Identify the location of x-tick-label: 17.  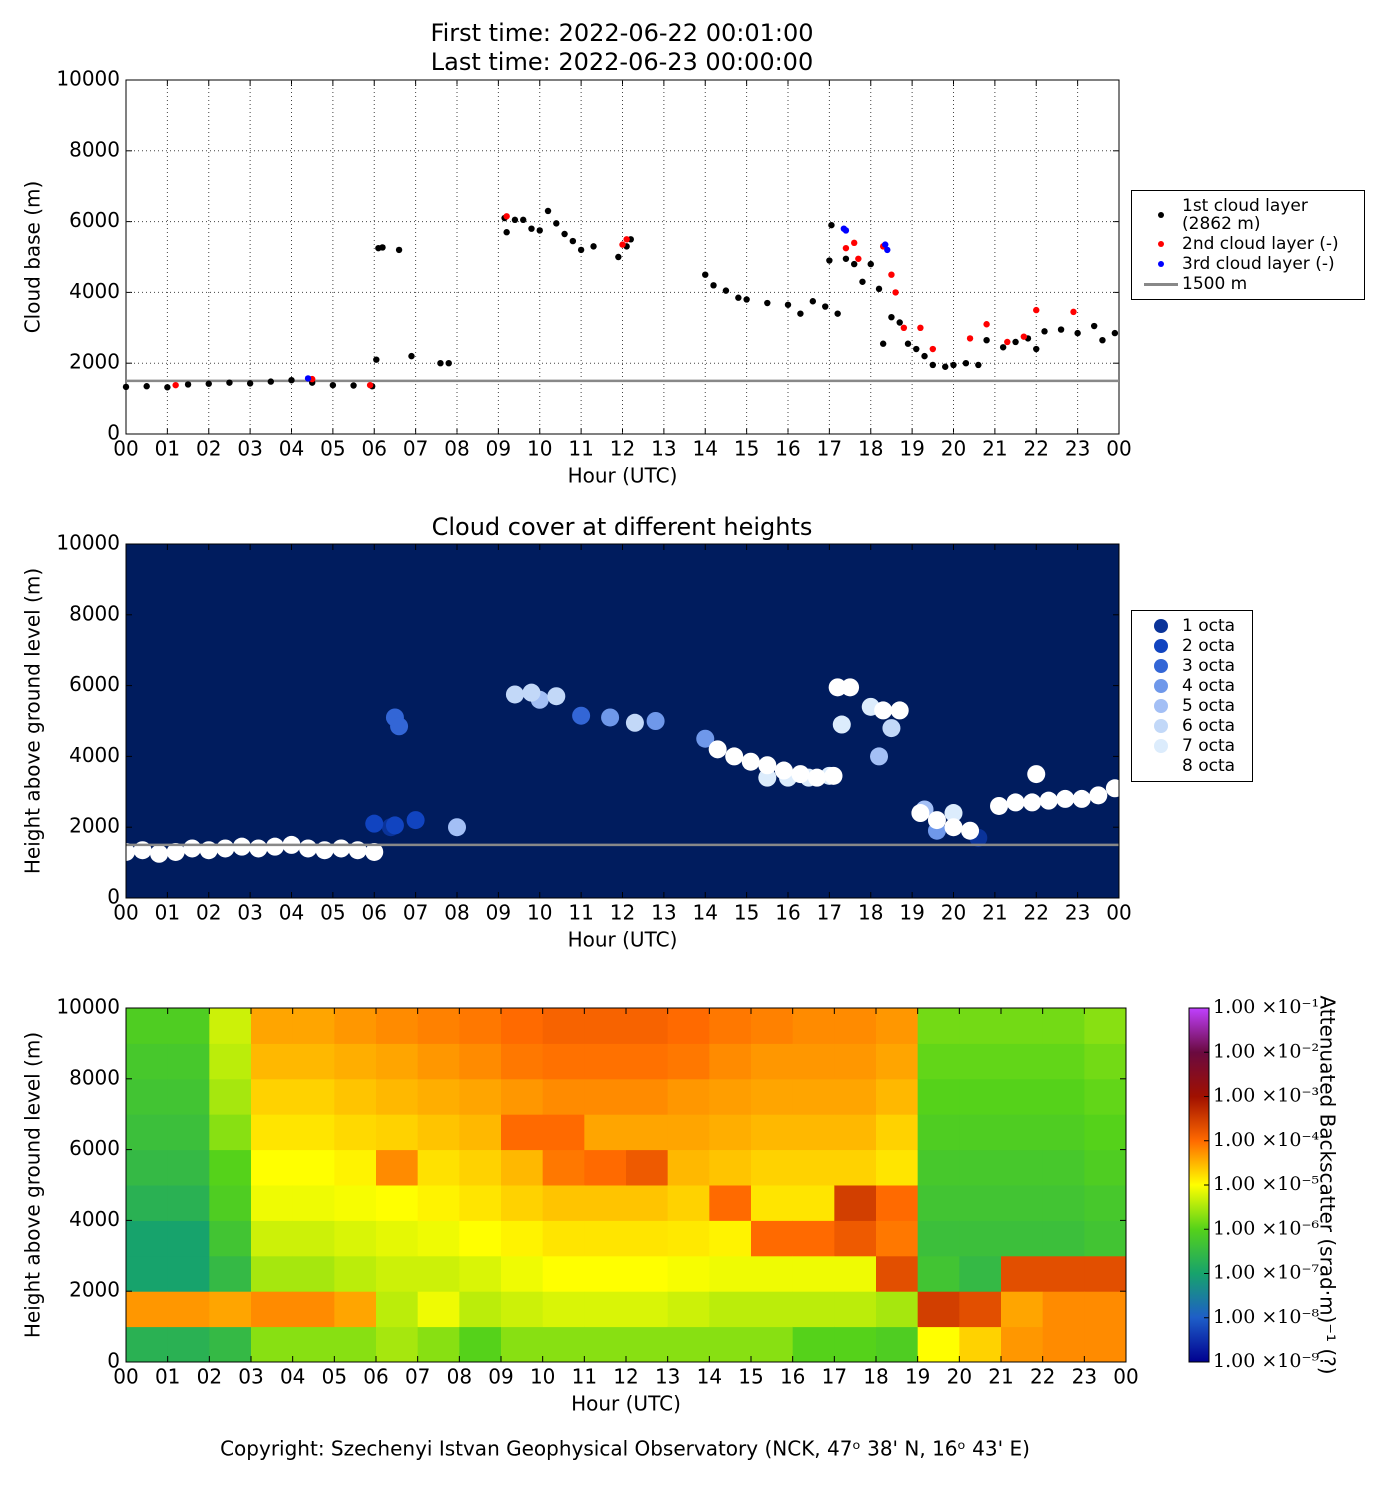
(829, 913).